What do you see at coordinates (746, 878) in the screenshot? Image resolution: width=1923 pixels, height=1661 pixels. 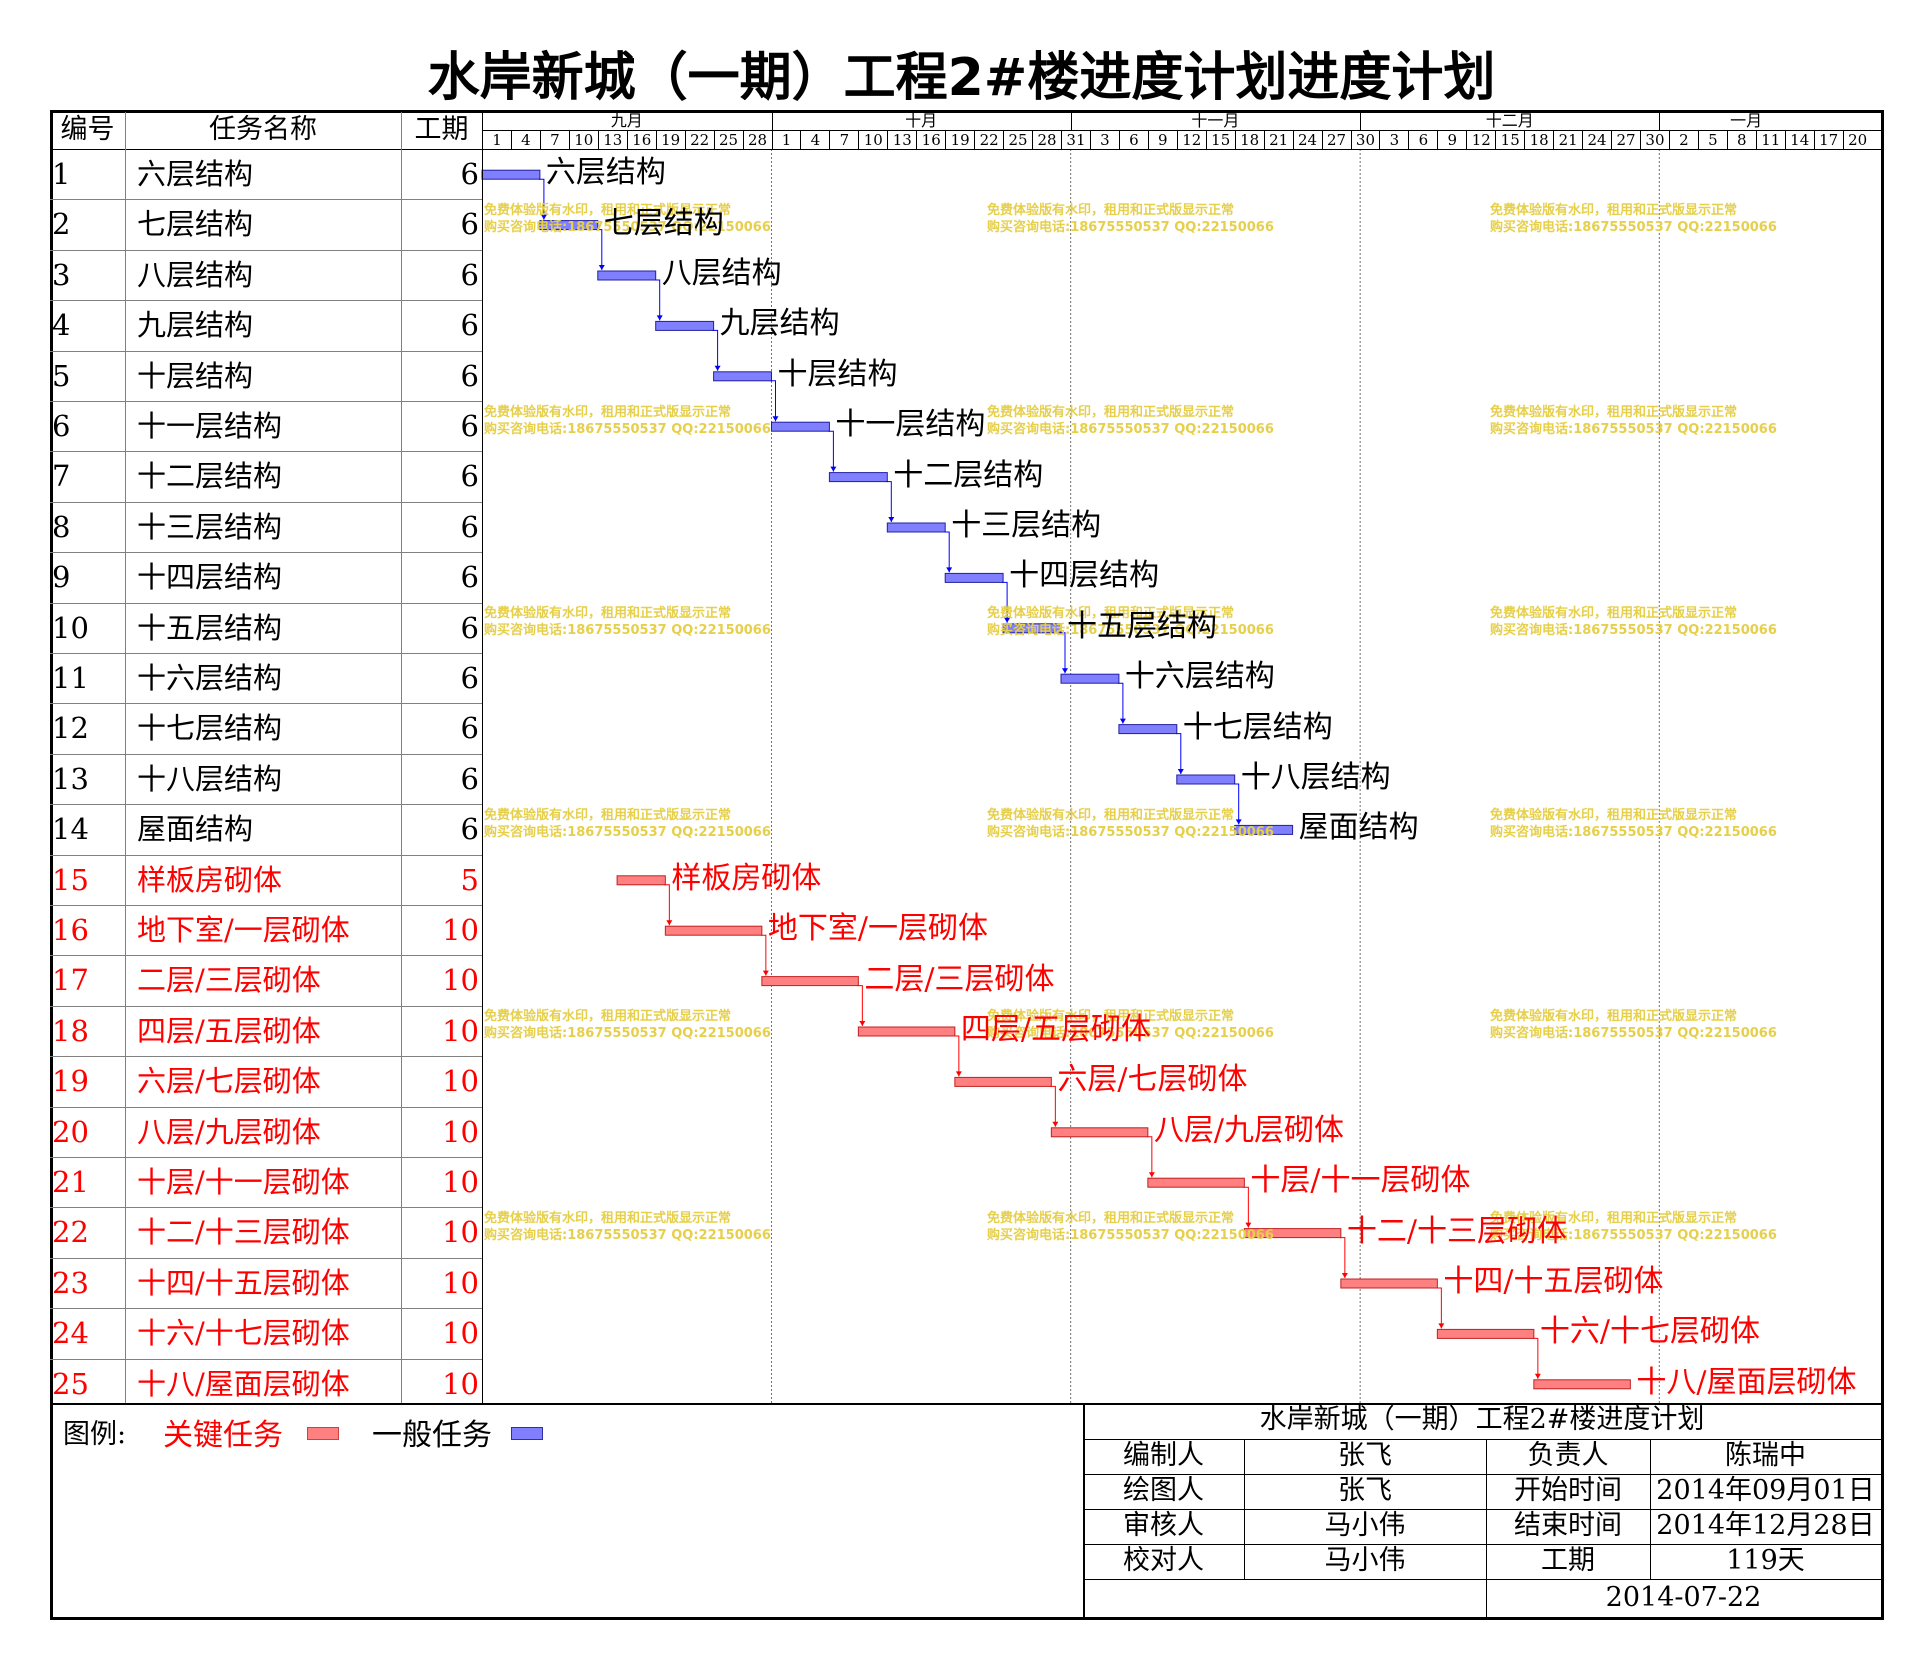 I see `task-bar-label: 样板房砌体` at bounding box center [746, 878].